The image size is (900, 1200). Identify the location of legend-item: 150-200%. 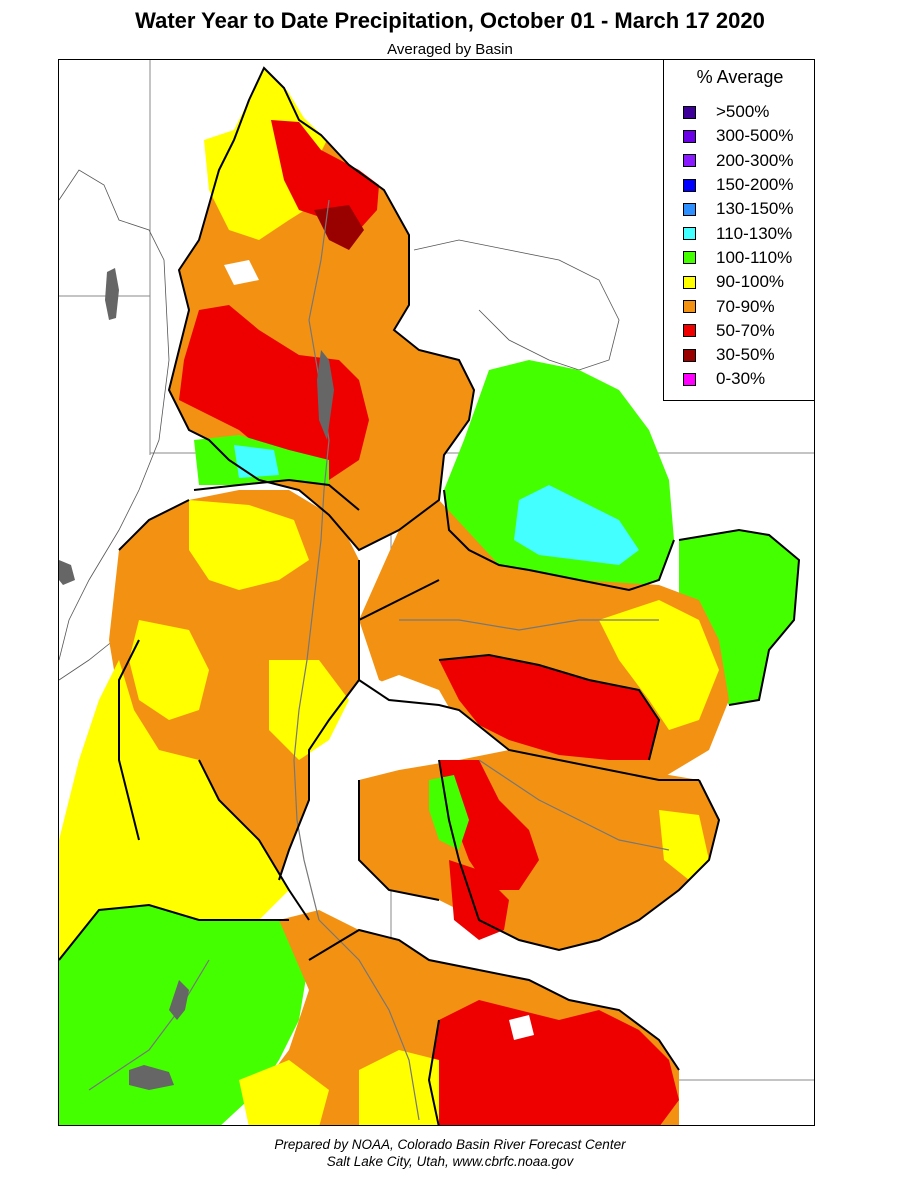
(738, 185).